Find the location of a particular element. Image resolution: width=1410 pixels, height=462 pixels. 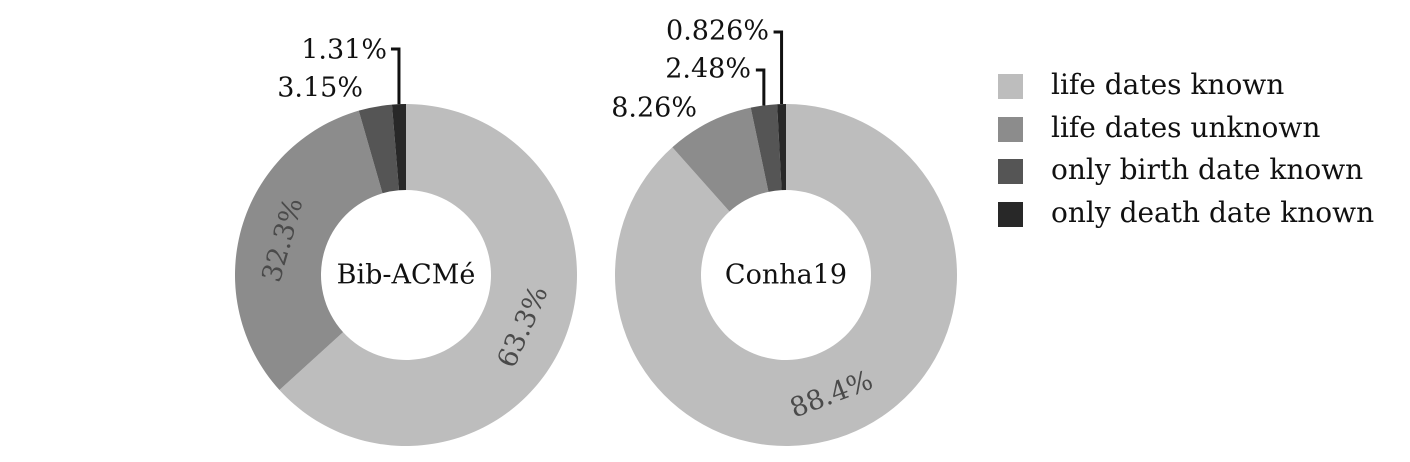

slice-value-label: 1.31% is located at coordinates (344, 50).